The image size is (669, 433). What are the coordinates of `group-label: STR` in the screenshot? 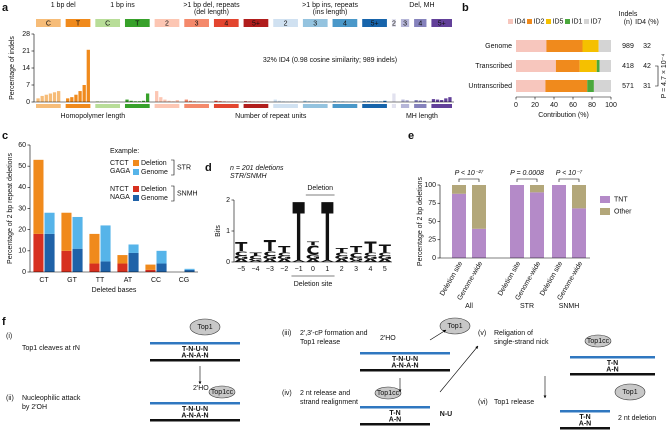 It's located at (527, 306).